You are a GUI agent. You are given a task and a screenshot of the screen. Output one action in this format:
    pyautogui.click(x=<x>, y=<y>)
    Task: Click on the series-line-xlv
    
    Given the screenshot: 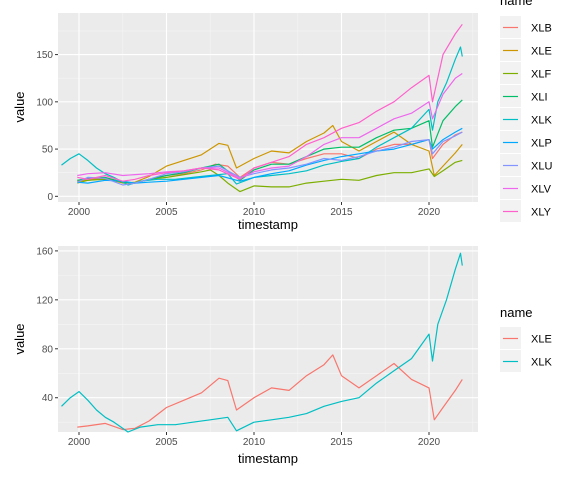 What is the action you would take?
    pyautogui.click(x=270, y=126)
    